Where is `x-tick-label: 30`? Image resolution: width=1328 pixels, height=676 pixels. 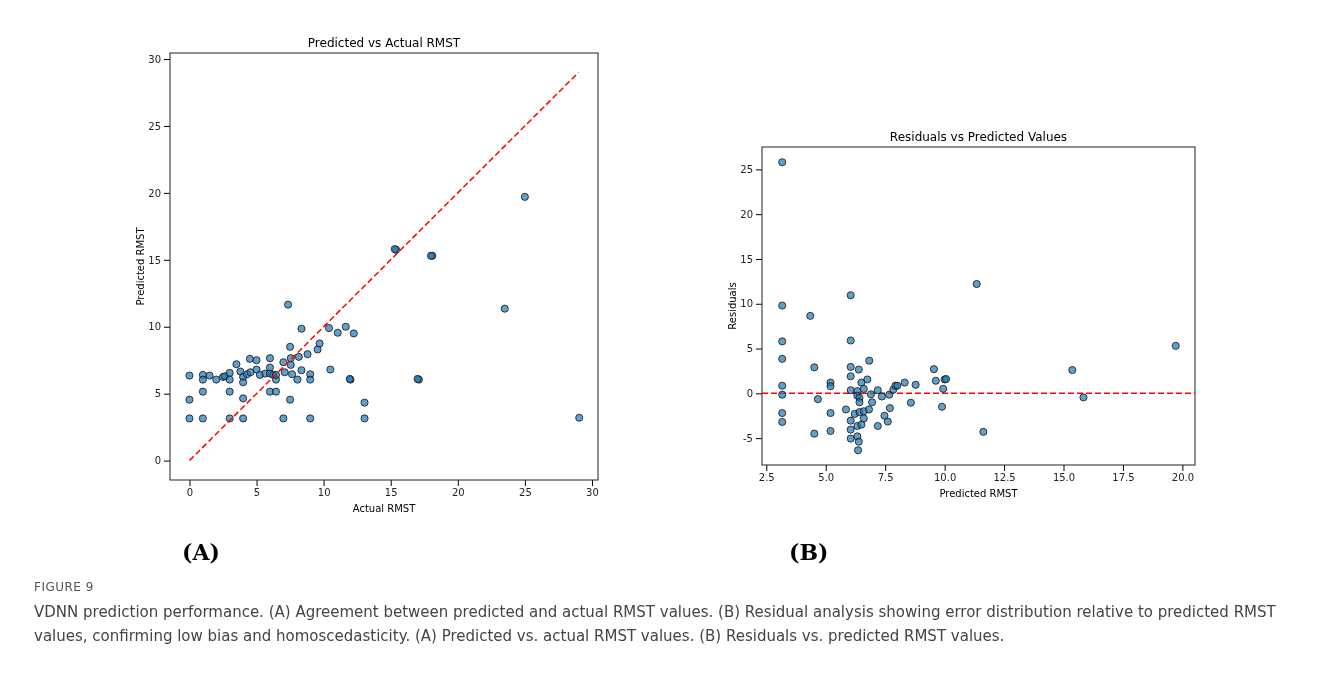
x-tick-label: 30 is located at coordinates (592, 493).